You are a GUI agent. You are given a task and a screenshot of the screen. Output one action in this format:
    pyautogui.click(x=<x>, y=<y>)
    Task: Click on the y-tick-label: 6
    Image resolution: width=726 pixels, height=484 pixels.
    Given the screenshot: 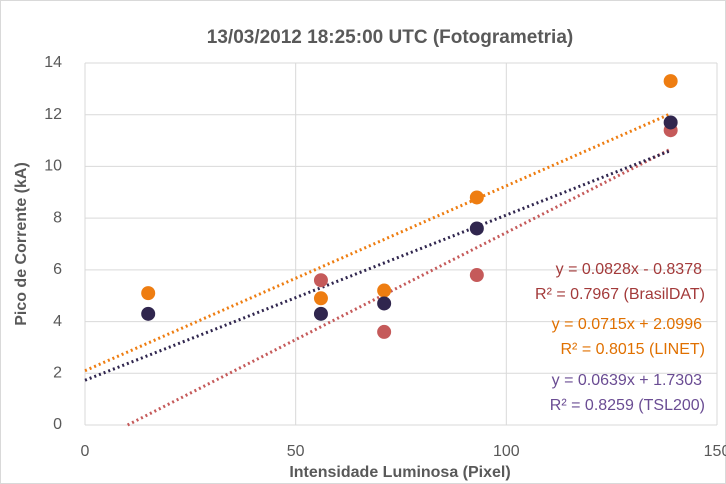 What is the action you would take?
    pyautogui.click(x=57, y=269)
    